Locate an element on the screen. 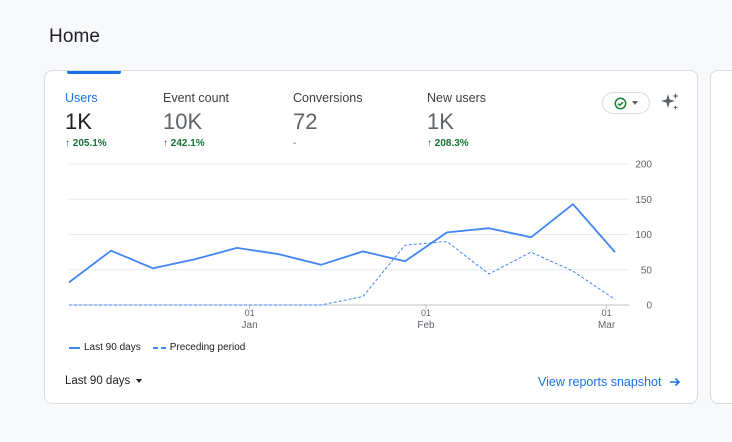 Image resolution: width=732 pixels, height=442 pixels. x-tick-month: Jan is located at coordinates (250, 325).